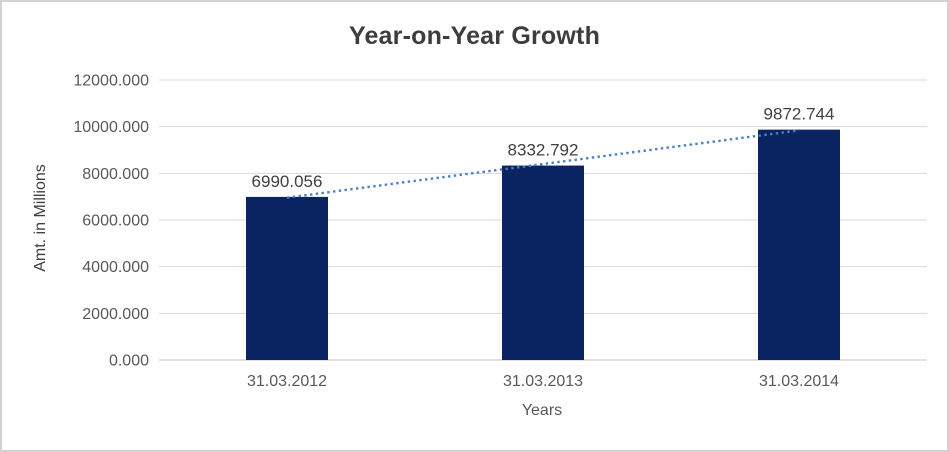 Image resolution: width=949 pixels, height=452 pixels. Describe the element at coordinates (129, 361) in the screenshot. I see `y-tick-label: 0.000` at that location.